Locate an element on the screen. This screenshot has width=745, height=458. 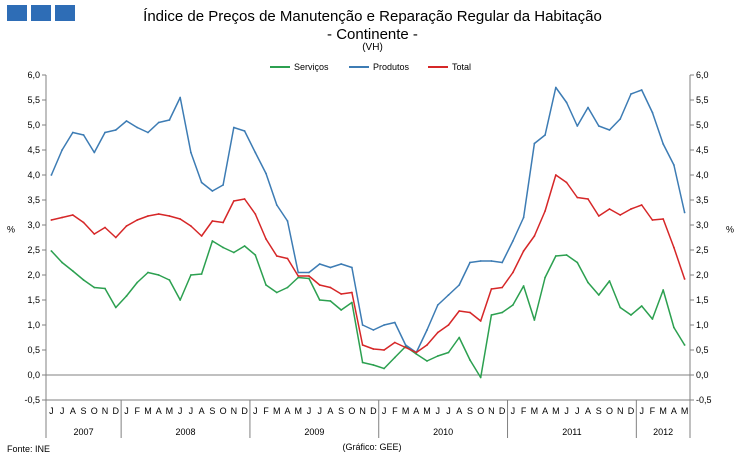
y-tick-label-right: 2,5 is located at coordinates (702, 250).